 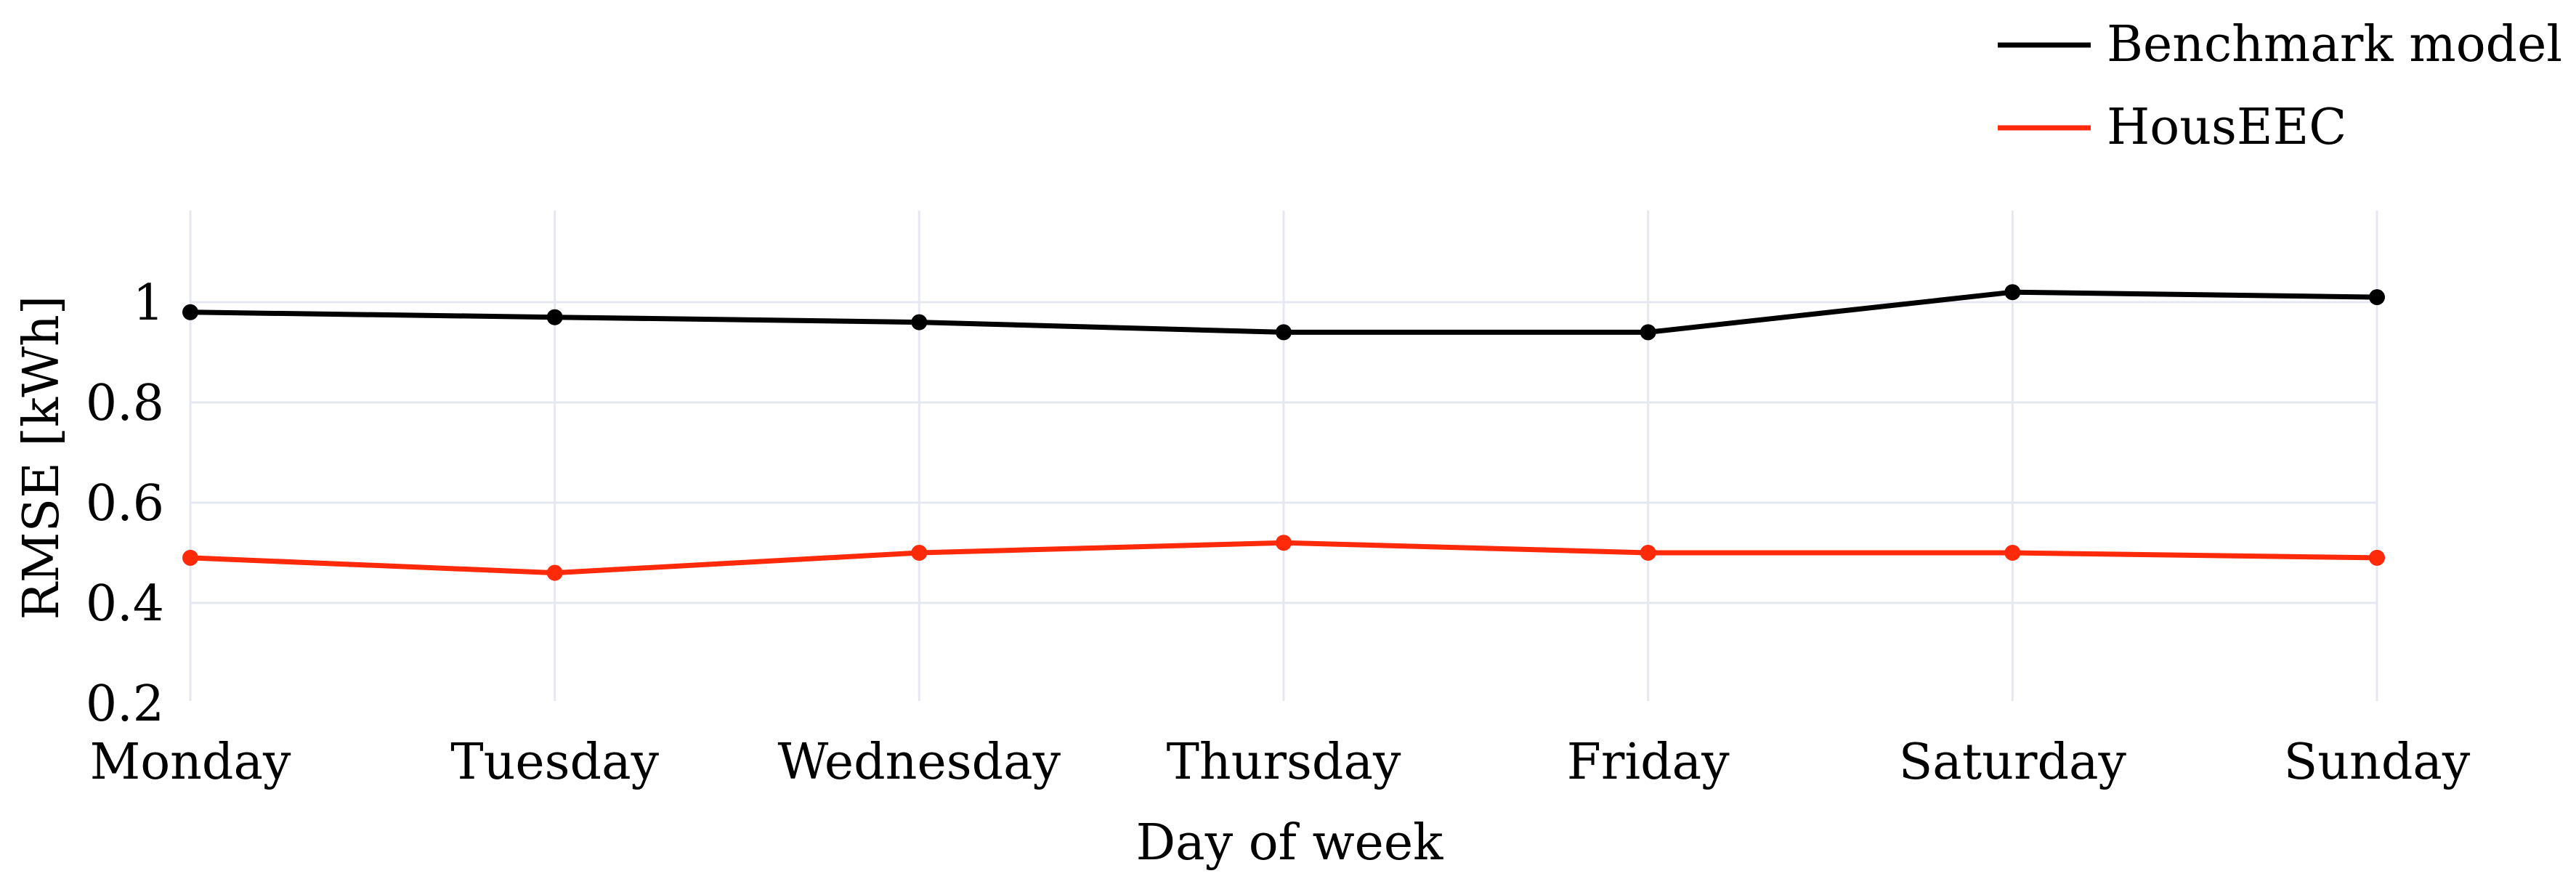 I want to click on x-tick-label: Sunday, so click(x=2377, y=762).